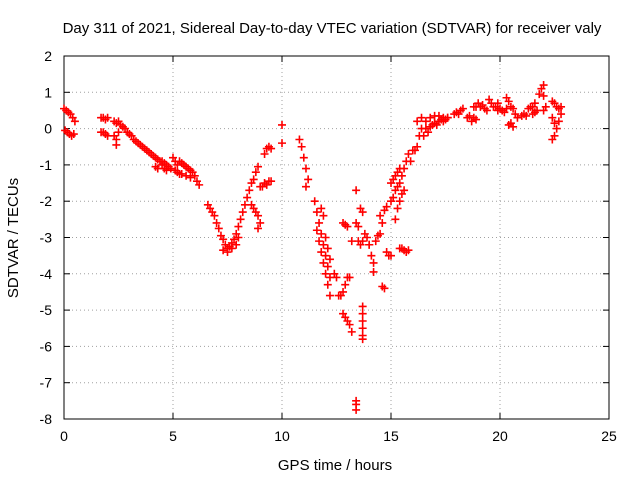 Image resolution: width=640 pixels, height=480 pixels. What do you see at coordinates (48, 56) in the screenshot?
I see `y-tick-label: 2` at bounding box center [48, 56].